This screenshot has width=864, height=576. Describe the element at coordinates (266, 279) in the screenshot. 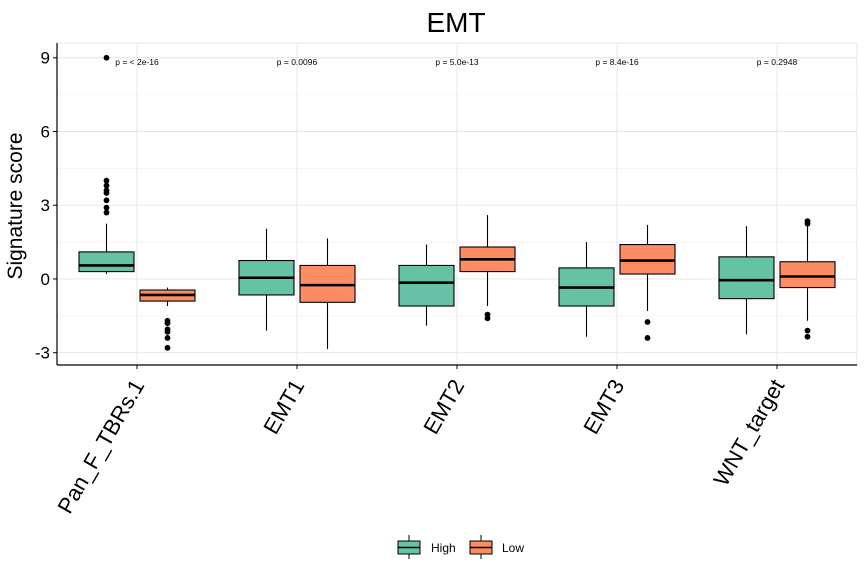

I see `box-high-EMT1` at that location.